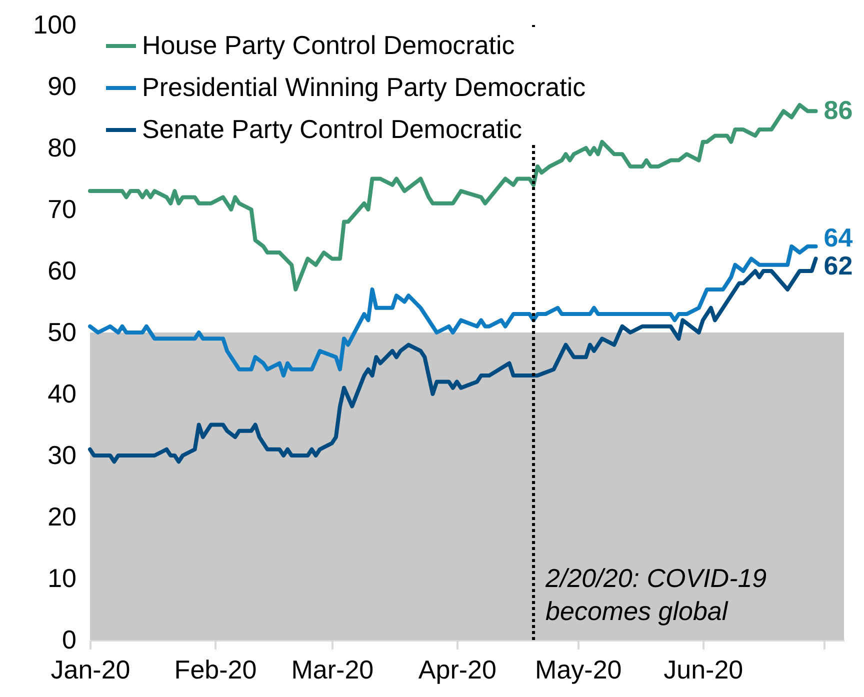 The image size is (864, 697). What do you see at coordinates (332, 669) in the screenshot?
I see `x-tick-label: Mar-20` at bounding box center [332, 669].